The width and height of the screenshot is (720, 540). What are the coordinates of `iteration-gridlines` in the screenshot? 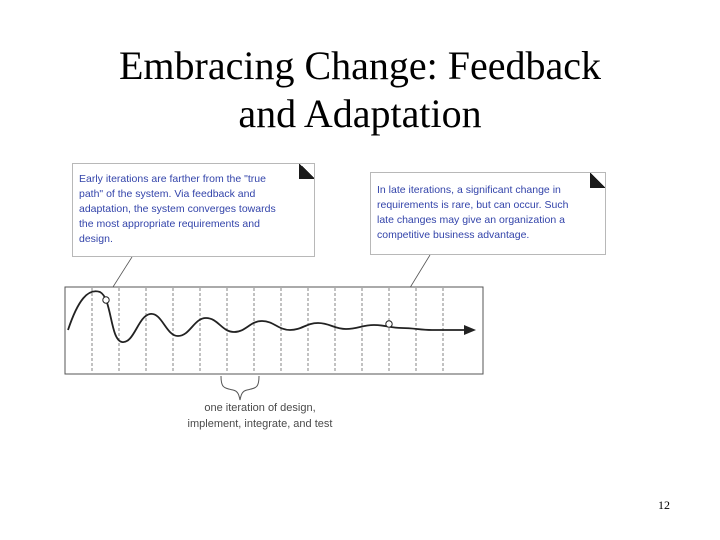 It's located at (267, 330).